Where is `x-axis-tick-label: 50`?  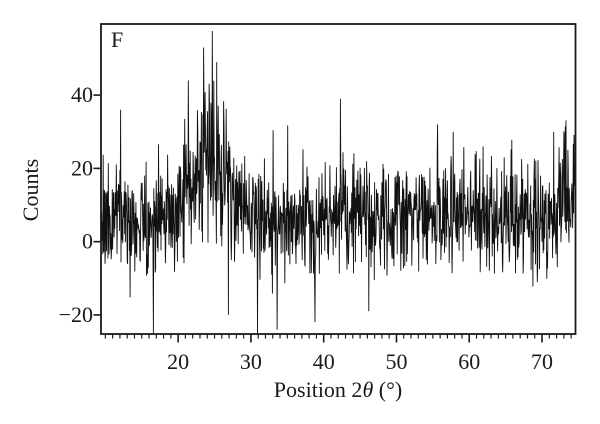 x-axis-tick-label: 50 is located at coordinates (396, 361).